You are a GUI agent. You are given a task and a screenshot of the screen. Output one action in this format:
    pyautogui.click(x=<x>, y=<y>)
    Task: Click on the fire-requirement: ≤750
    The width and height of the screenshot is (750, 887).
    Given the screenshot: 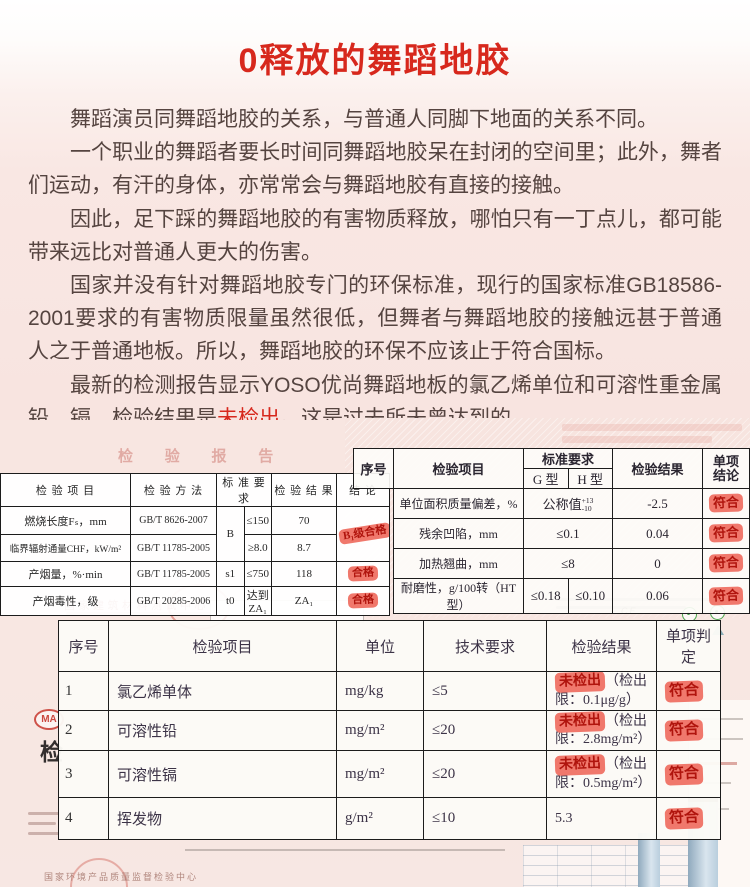 What is the action you would take?
    pyautogui.click(x=257, y=574)
    